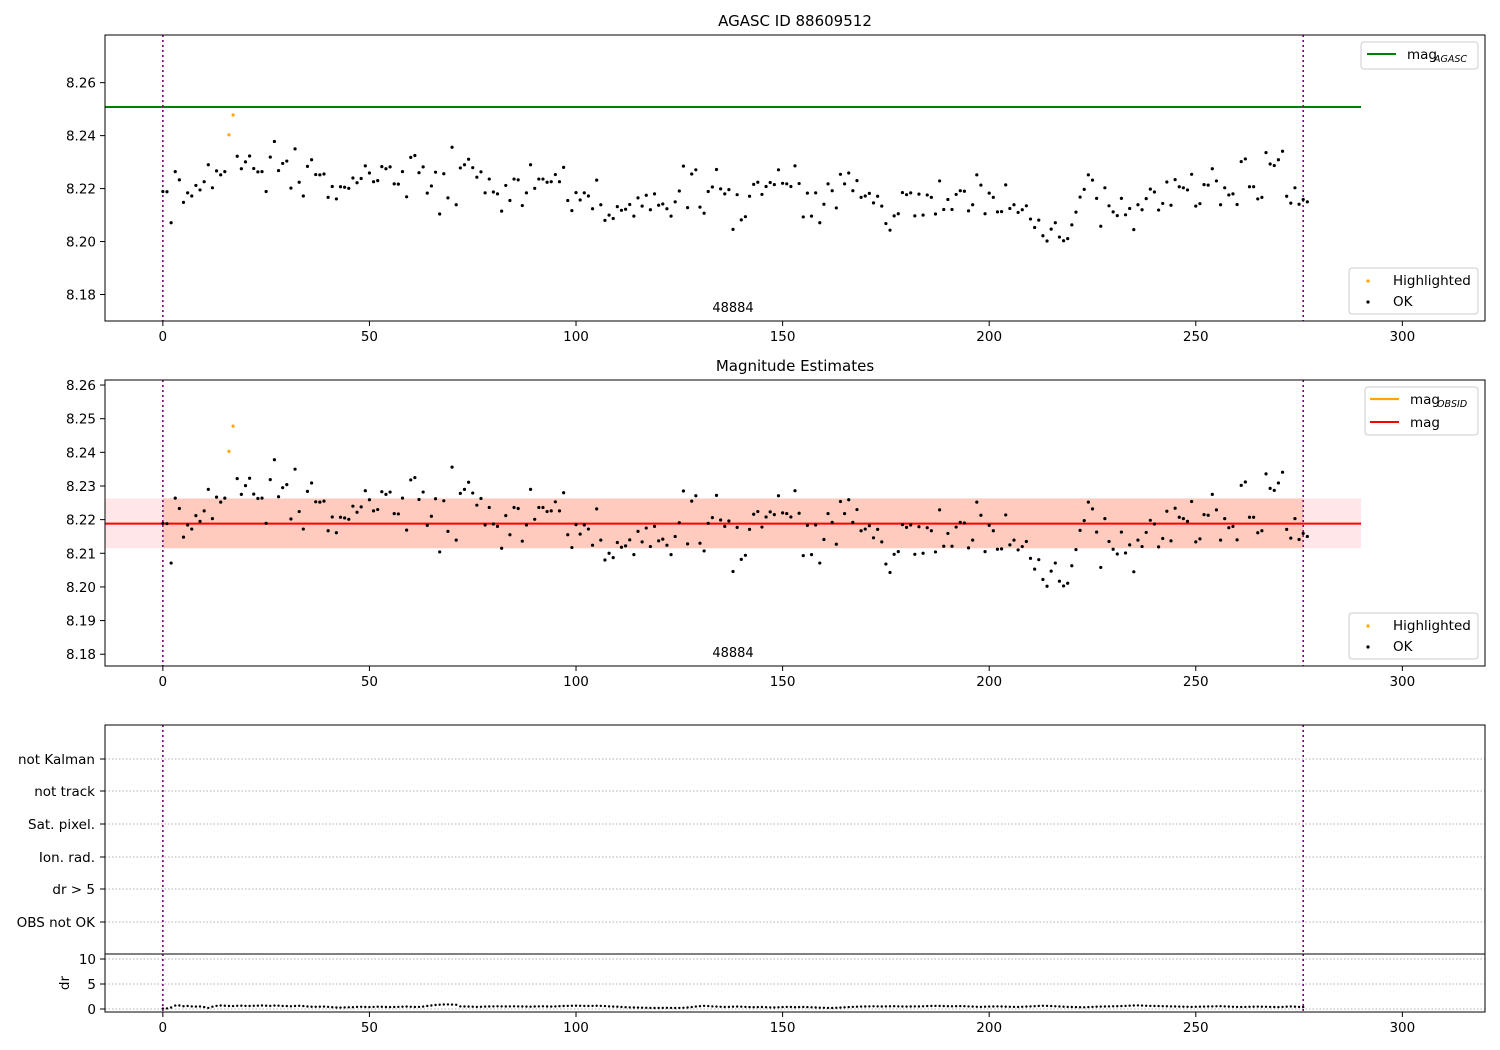  I want to click on y-tick-label: 8.20, so click(81, 588).